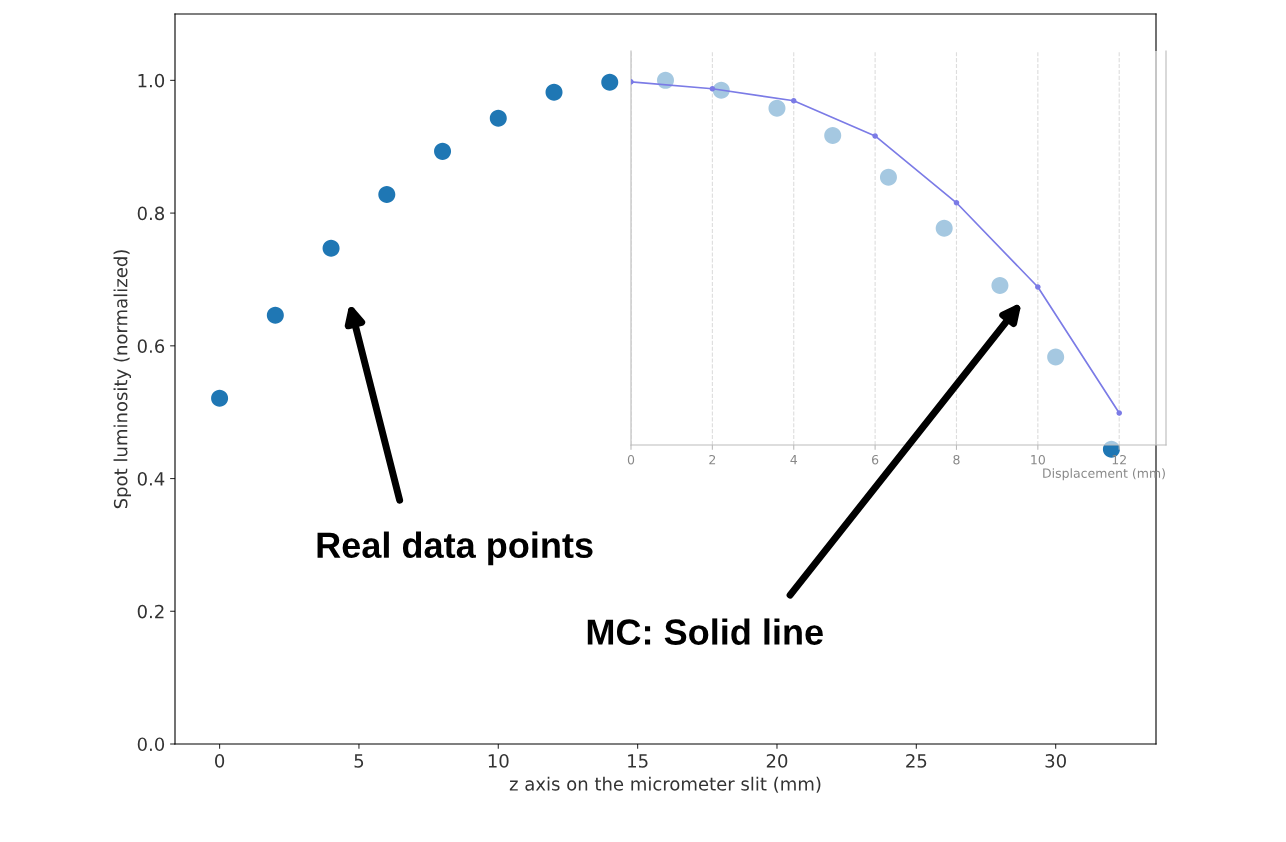 Image resolution: width=1286 pixels, height=842 pixels. What do you see at coordinates (705, 631) in the screenshot?
I see `annotation: MC: Solid line` at bounding box center [705, 631].